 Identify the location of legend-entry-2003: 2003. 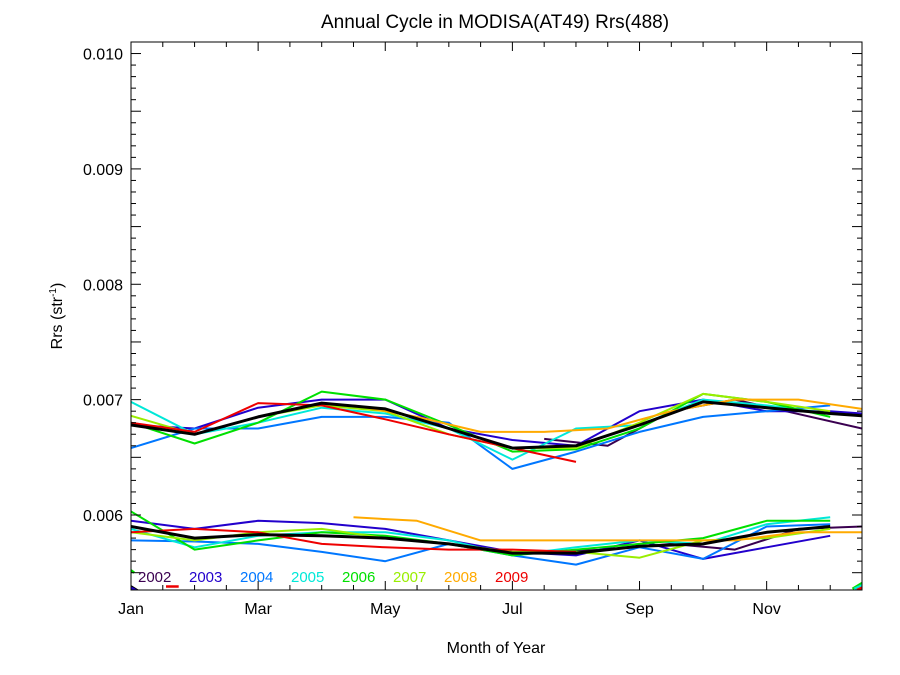
(205, 577).